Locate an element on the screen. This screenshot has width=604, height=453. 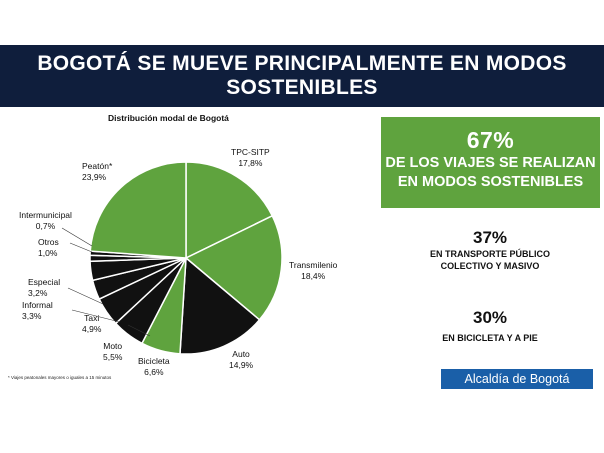
label-intermunicipal: Intermunicipal 0,7% is located at coordinates (45, 220).